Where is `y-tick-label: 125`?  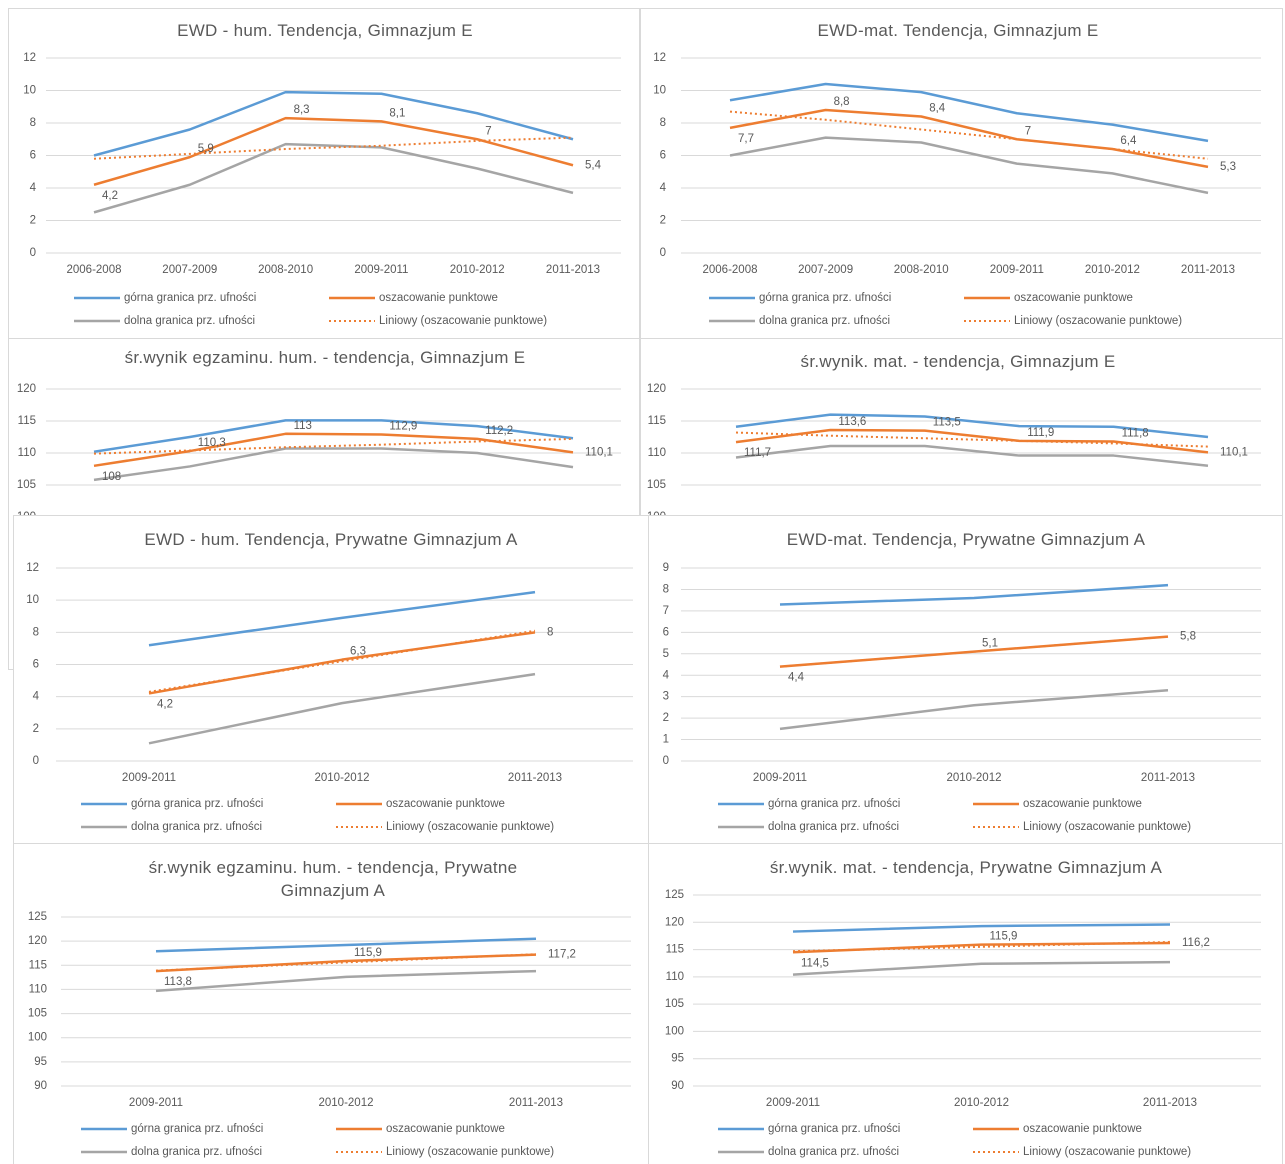 y-tick-label: 125 is located at coordinates (37, 917).